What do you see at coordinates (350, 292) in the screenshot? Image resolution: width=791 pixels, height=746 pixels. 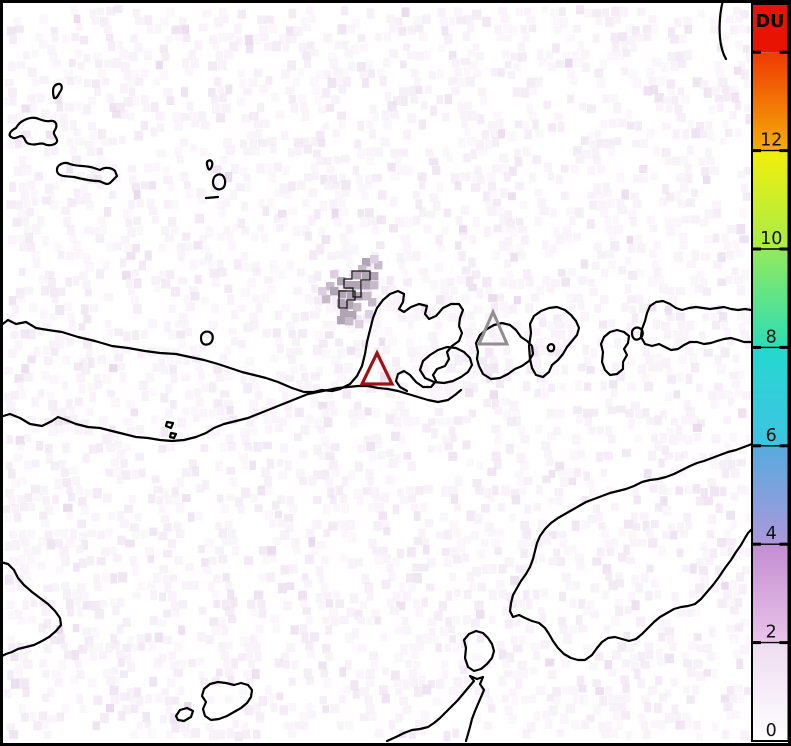 I see `so2-plume-cluster` at bounding box center [350, 292].